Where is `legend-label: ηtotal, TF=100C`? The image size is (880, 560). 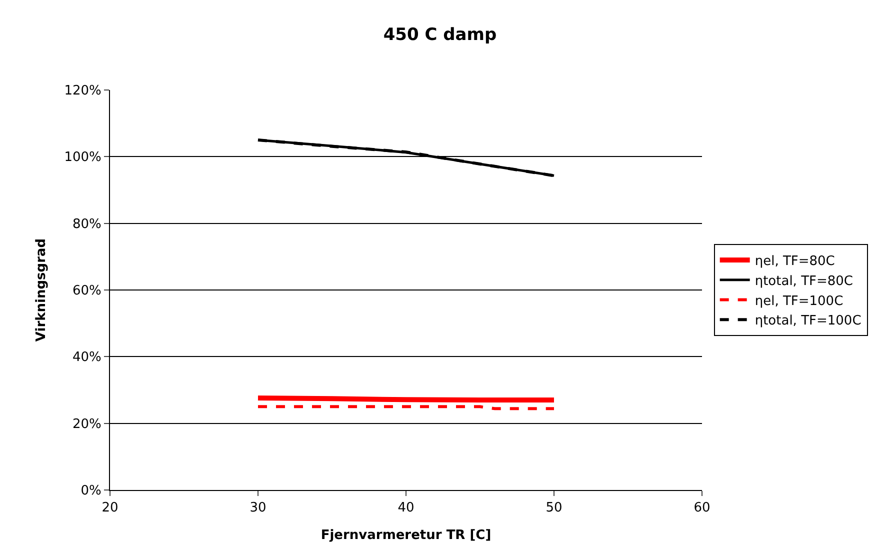 legend-label: ηtotal, TF=100C is located at coordinates (808, 321).